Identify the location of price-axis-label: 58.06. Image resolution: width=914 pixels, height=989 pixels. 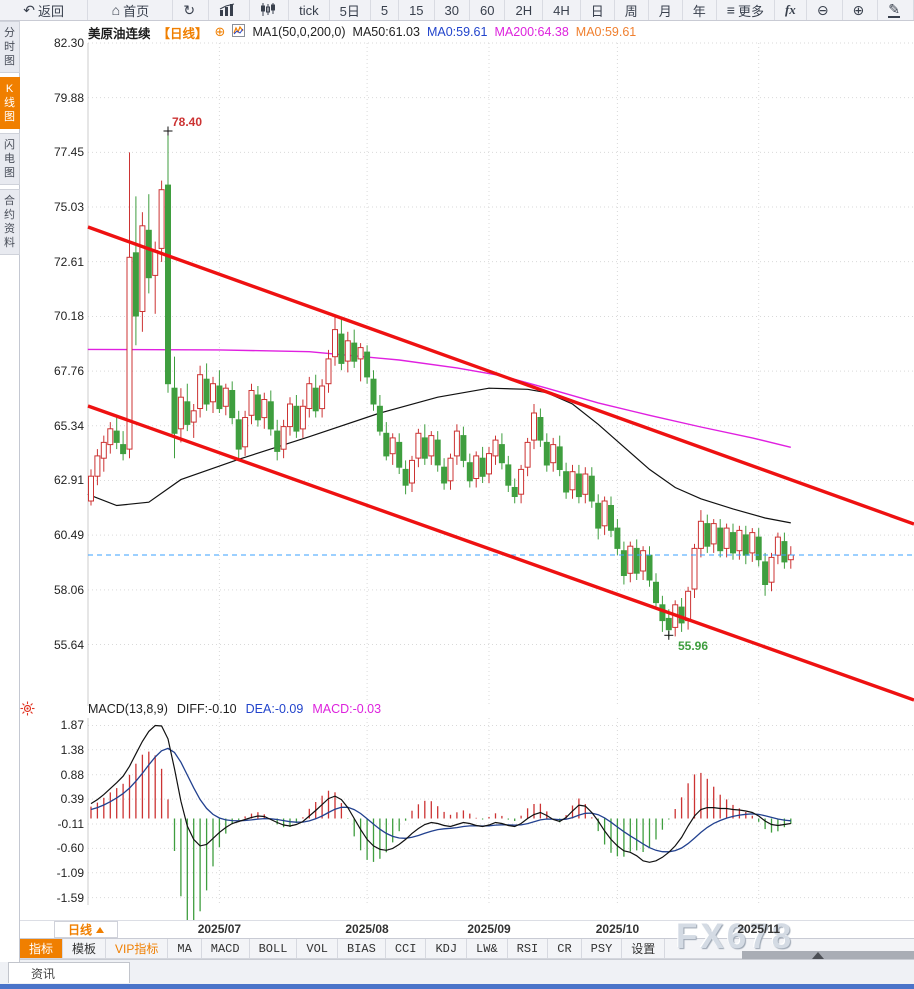
(68, 589).